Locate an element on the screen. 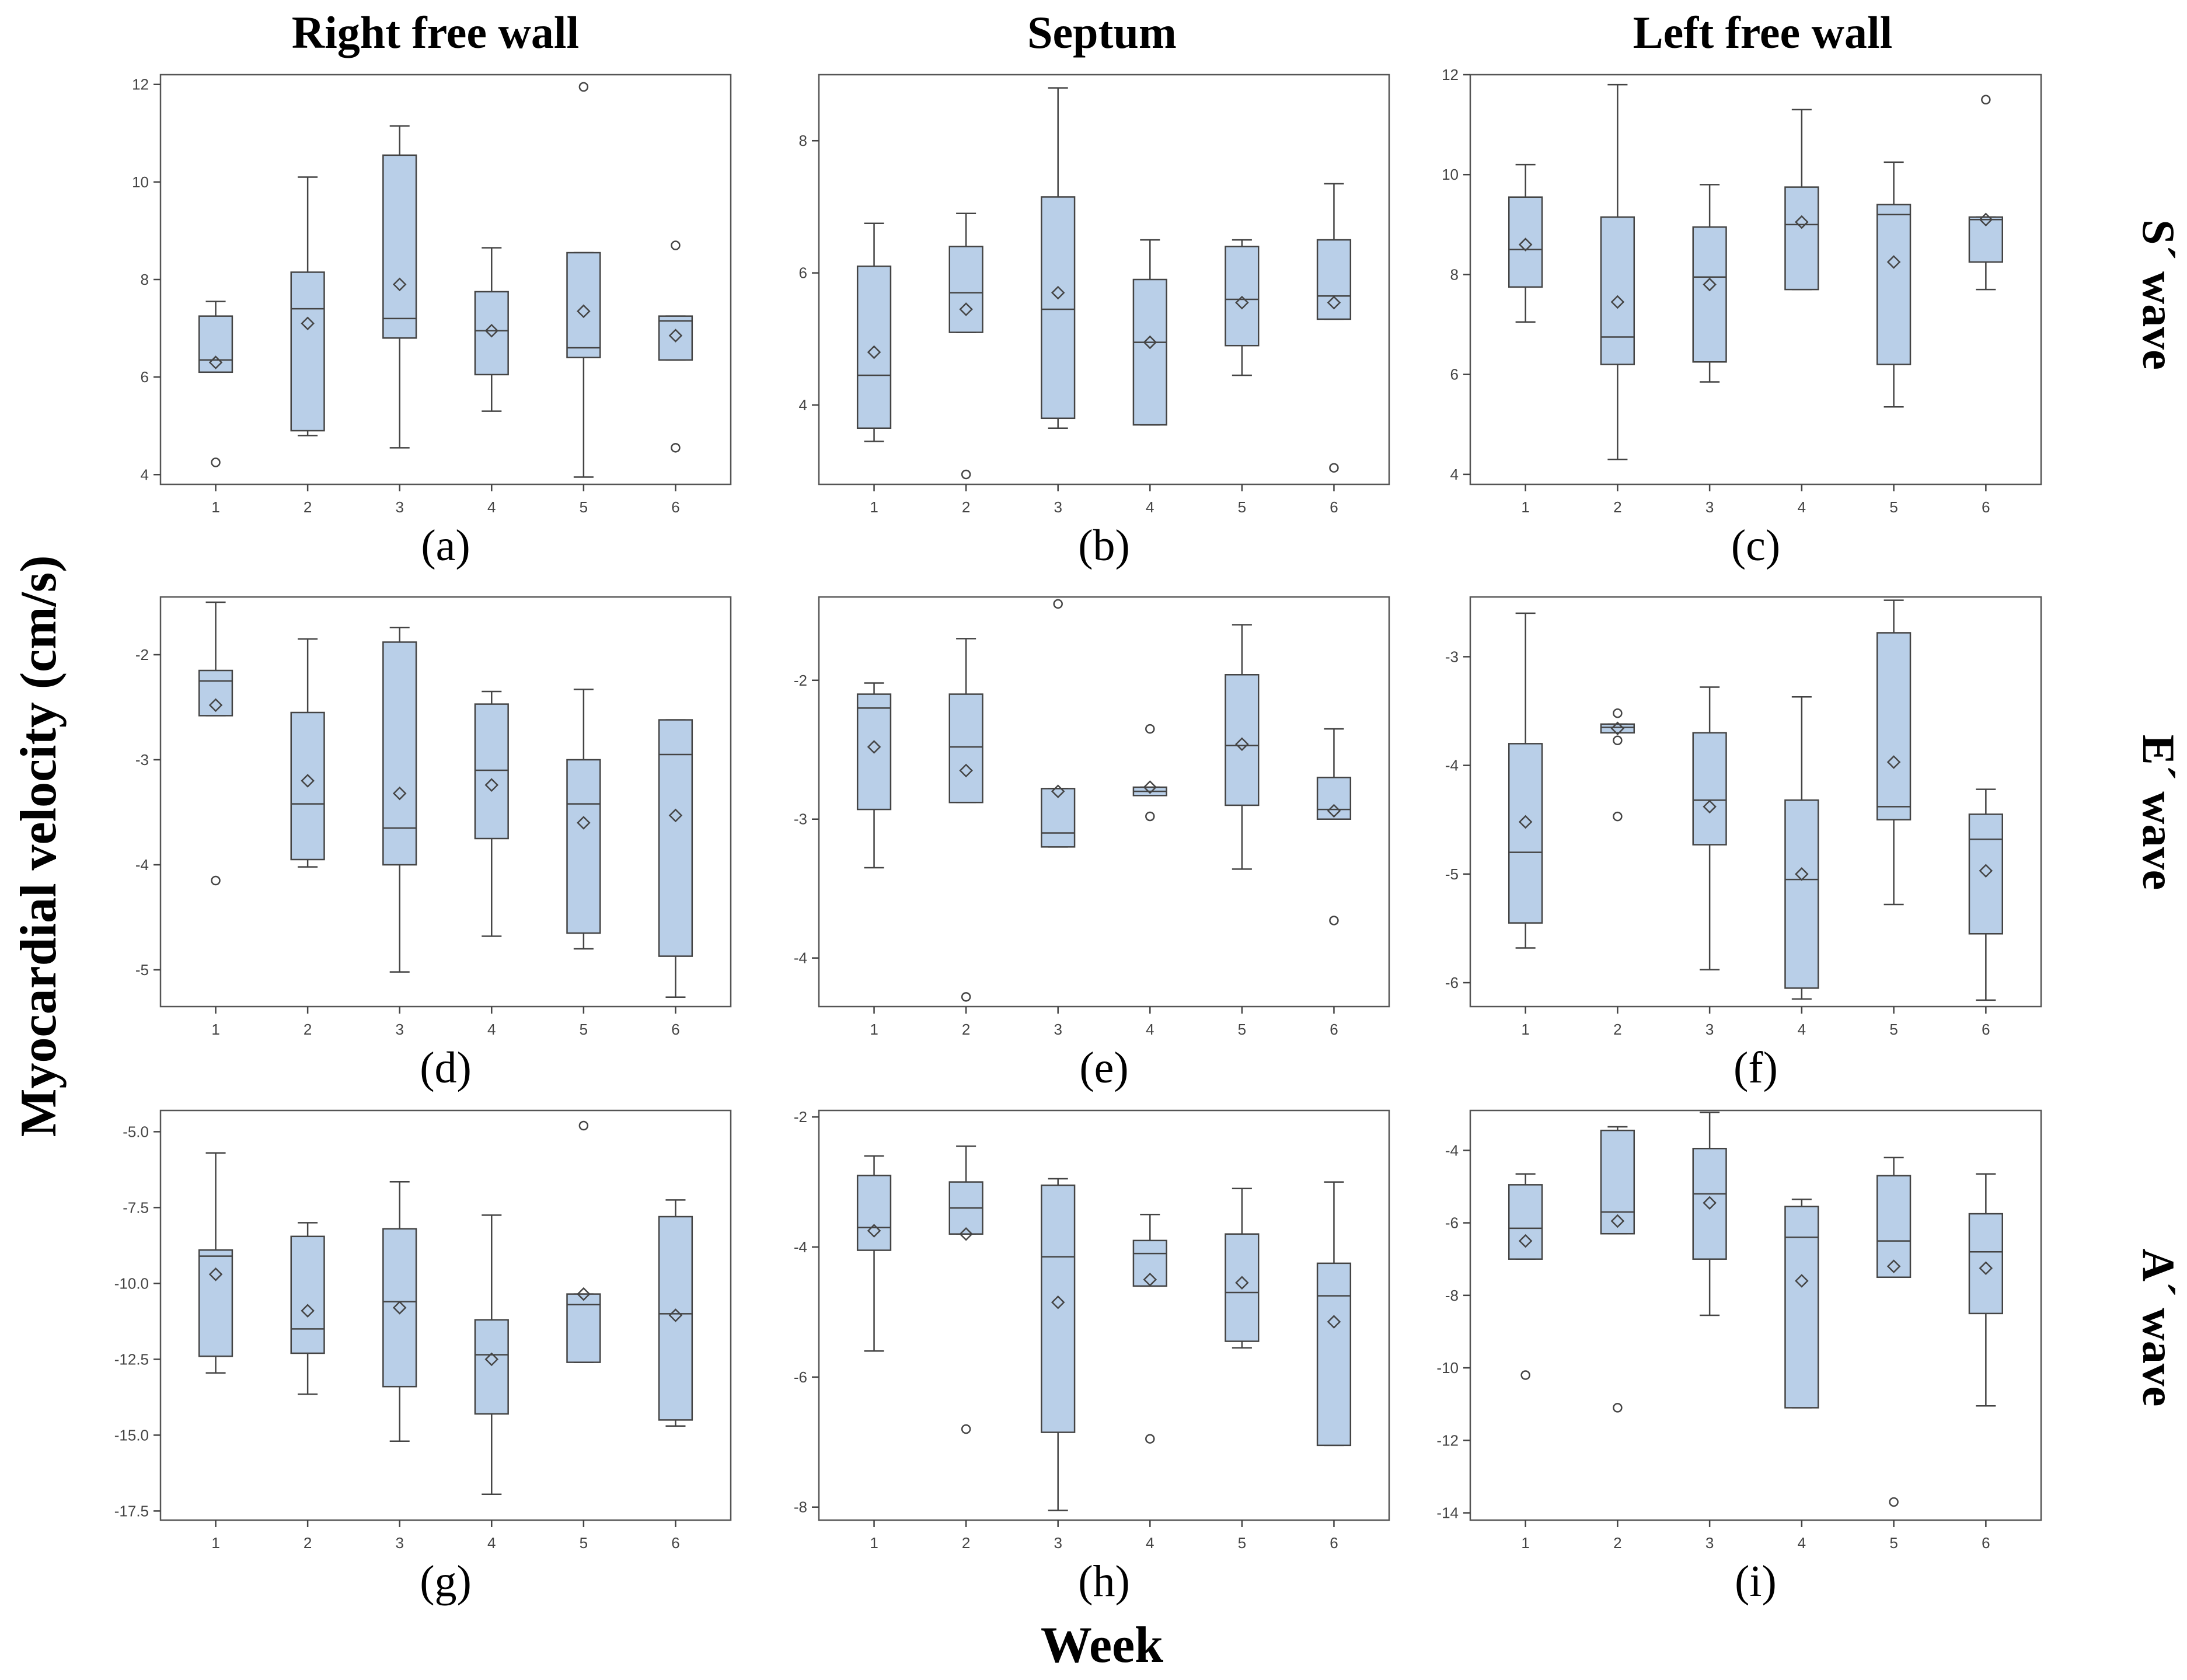 The height and width of the screenshot is (1680, 2187). y-tick-label: -6 is located at coordinates (1452, 1223).